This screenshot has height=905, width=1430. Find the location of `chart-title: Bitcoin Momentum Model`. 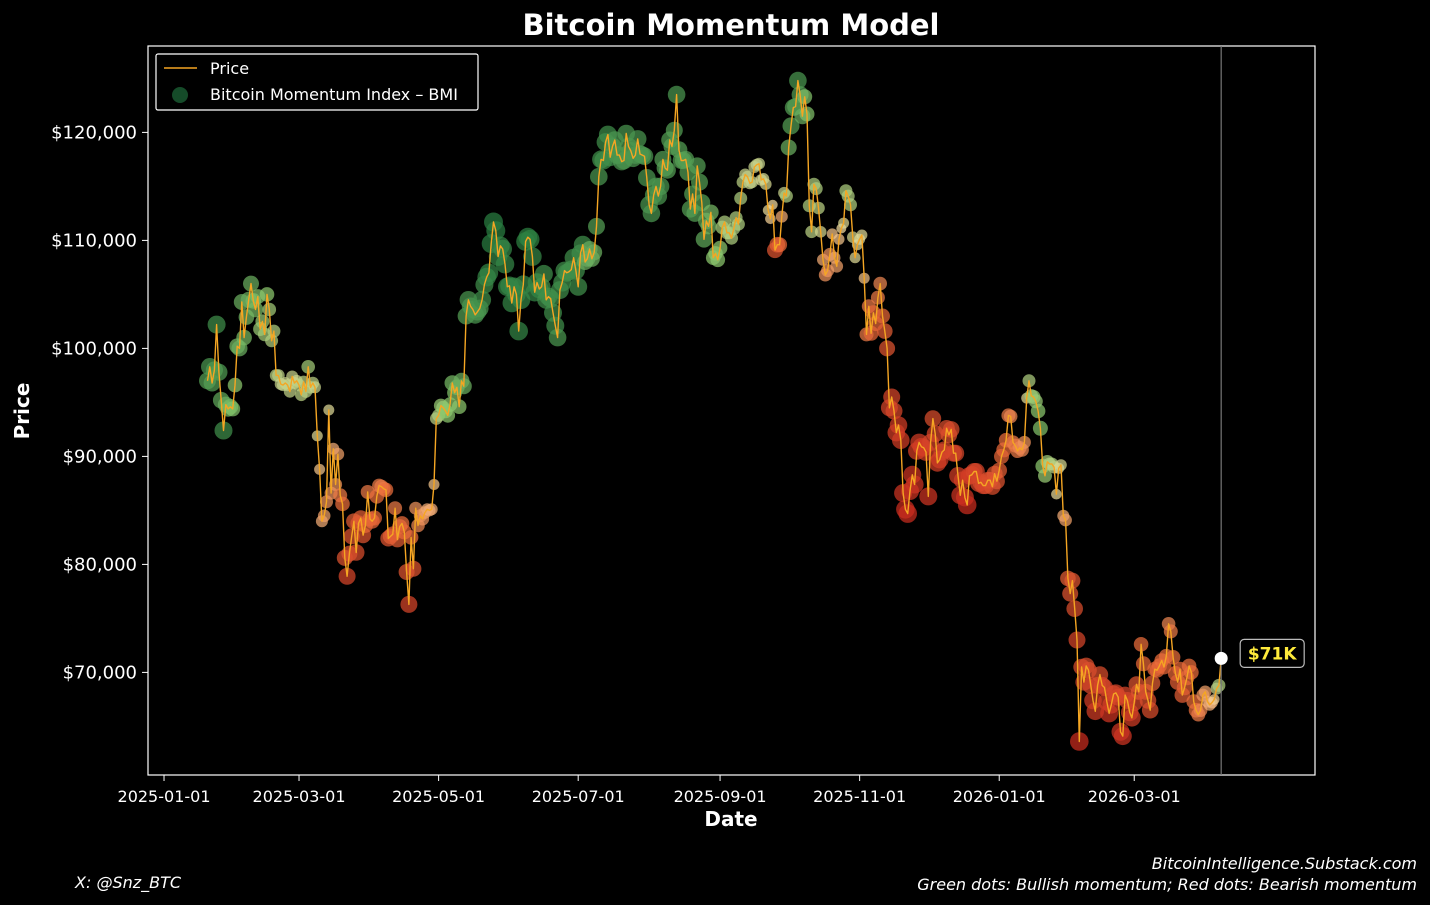

chart-title: Bitcoin Momentum Model is located at coordinates (731, 25).